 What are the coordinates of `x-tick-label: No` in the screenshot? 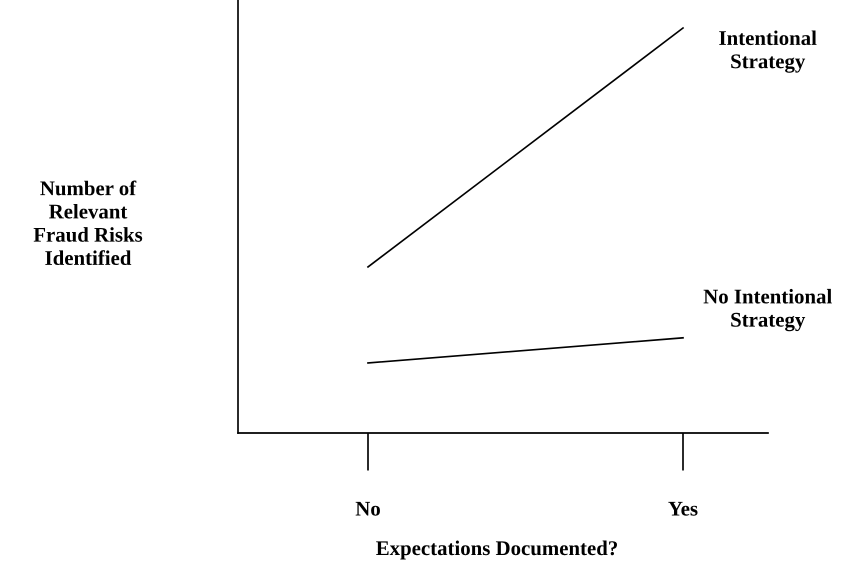 It's located at (368, 509).